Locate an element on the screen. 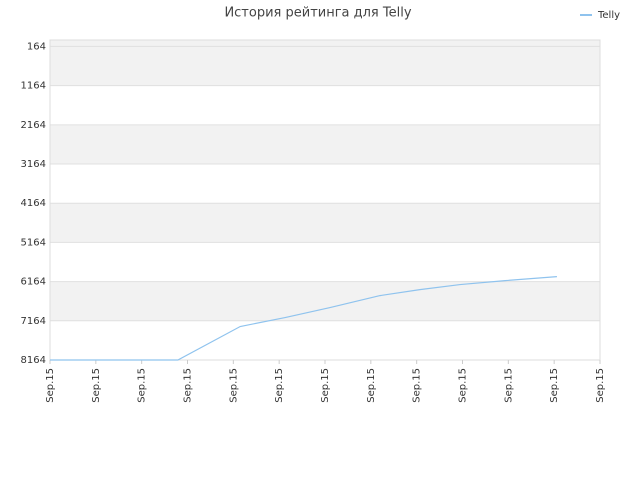 The image size is (640, 480). legend-label: Telly is located at coordinates (608, 15).